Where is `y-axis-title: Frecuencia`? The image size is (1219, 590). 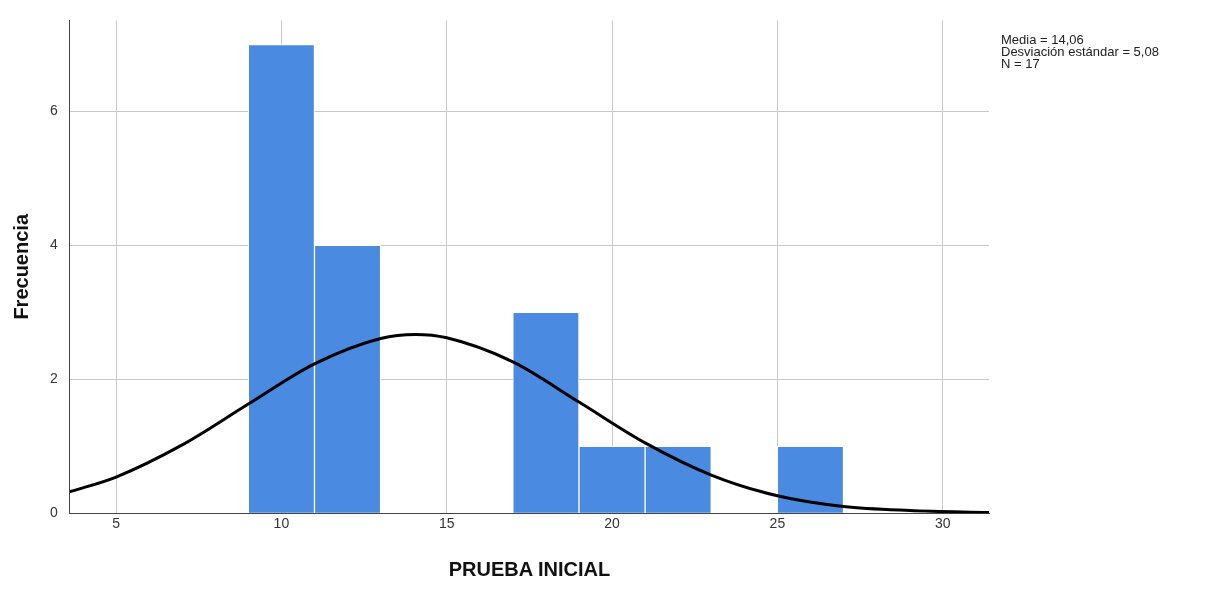 y-axis-title: Frecuencia is located at coordinates (20, 266).